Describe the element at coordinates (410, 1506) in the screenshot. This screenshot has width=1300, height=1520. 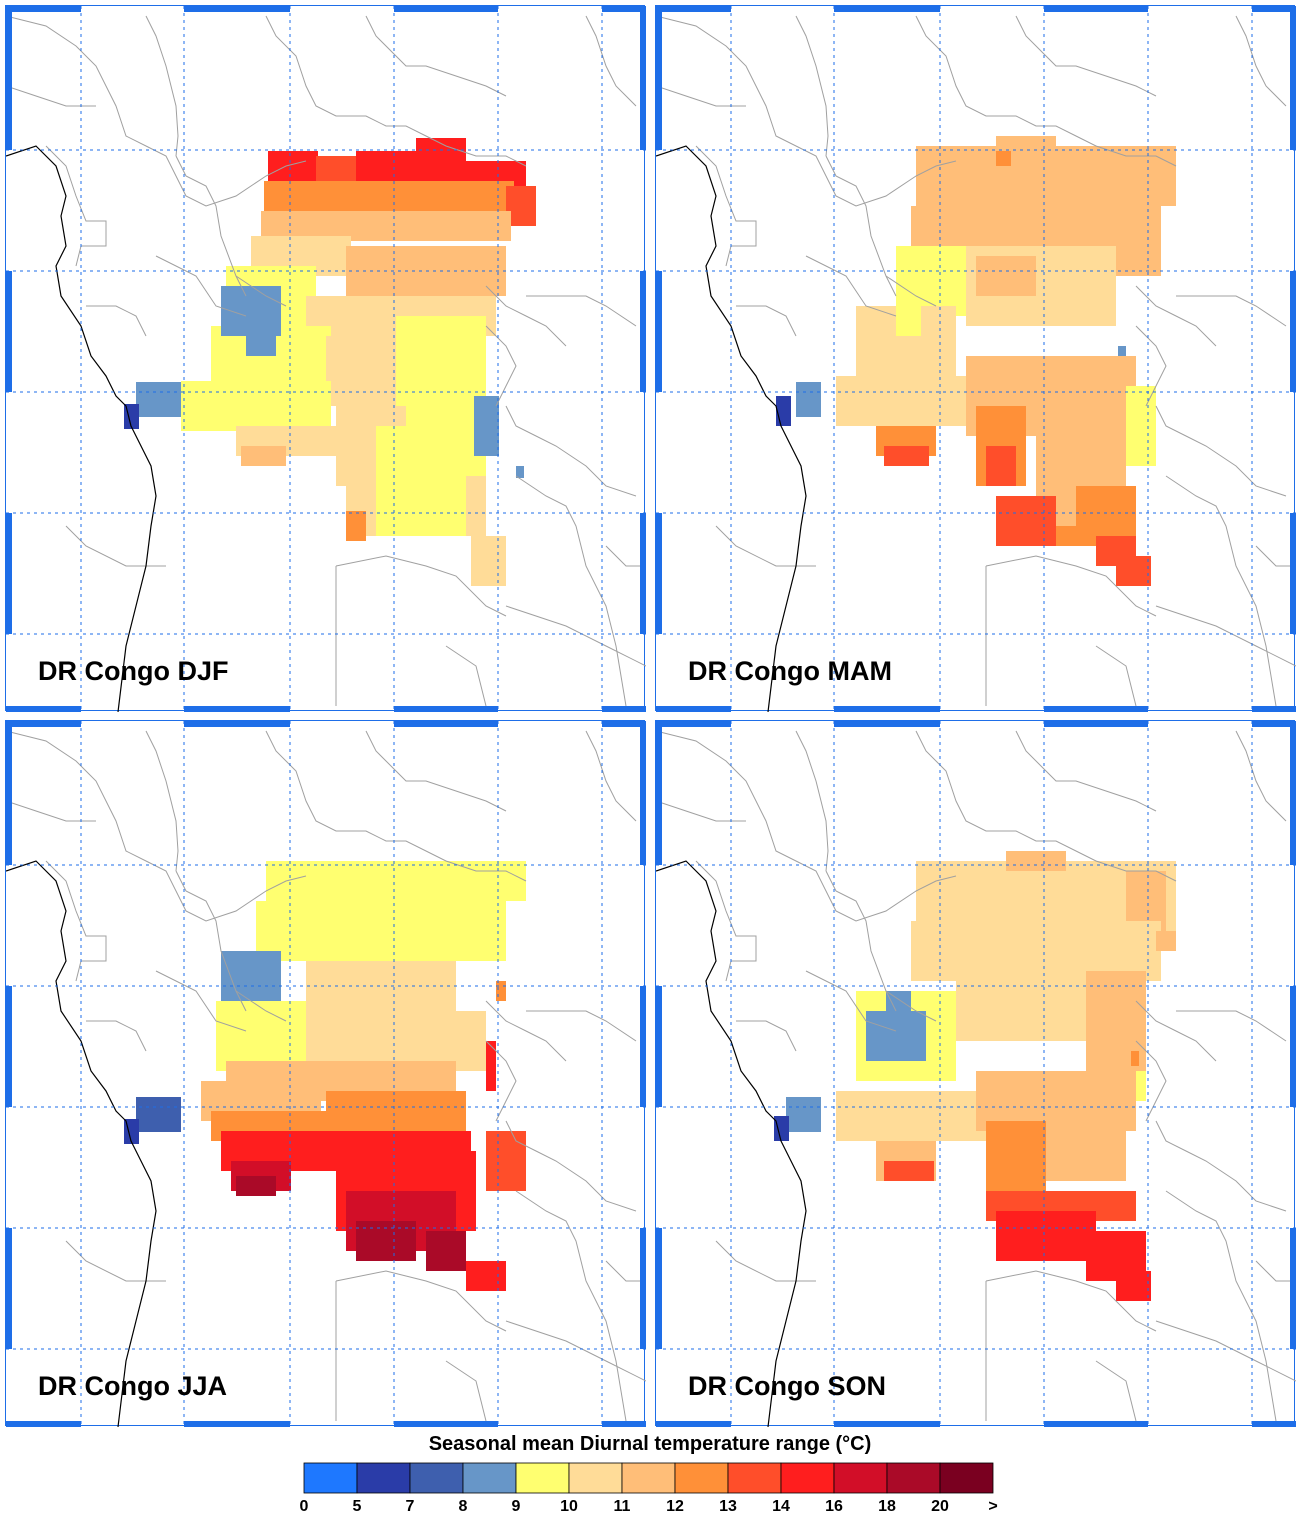
I see `colorbar-tick-label: 7` at that location.